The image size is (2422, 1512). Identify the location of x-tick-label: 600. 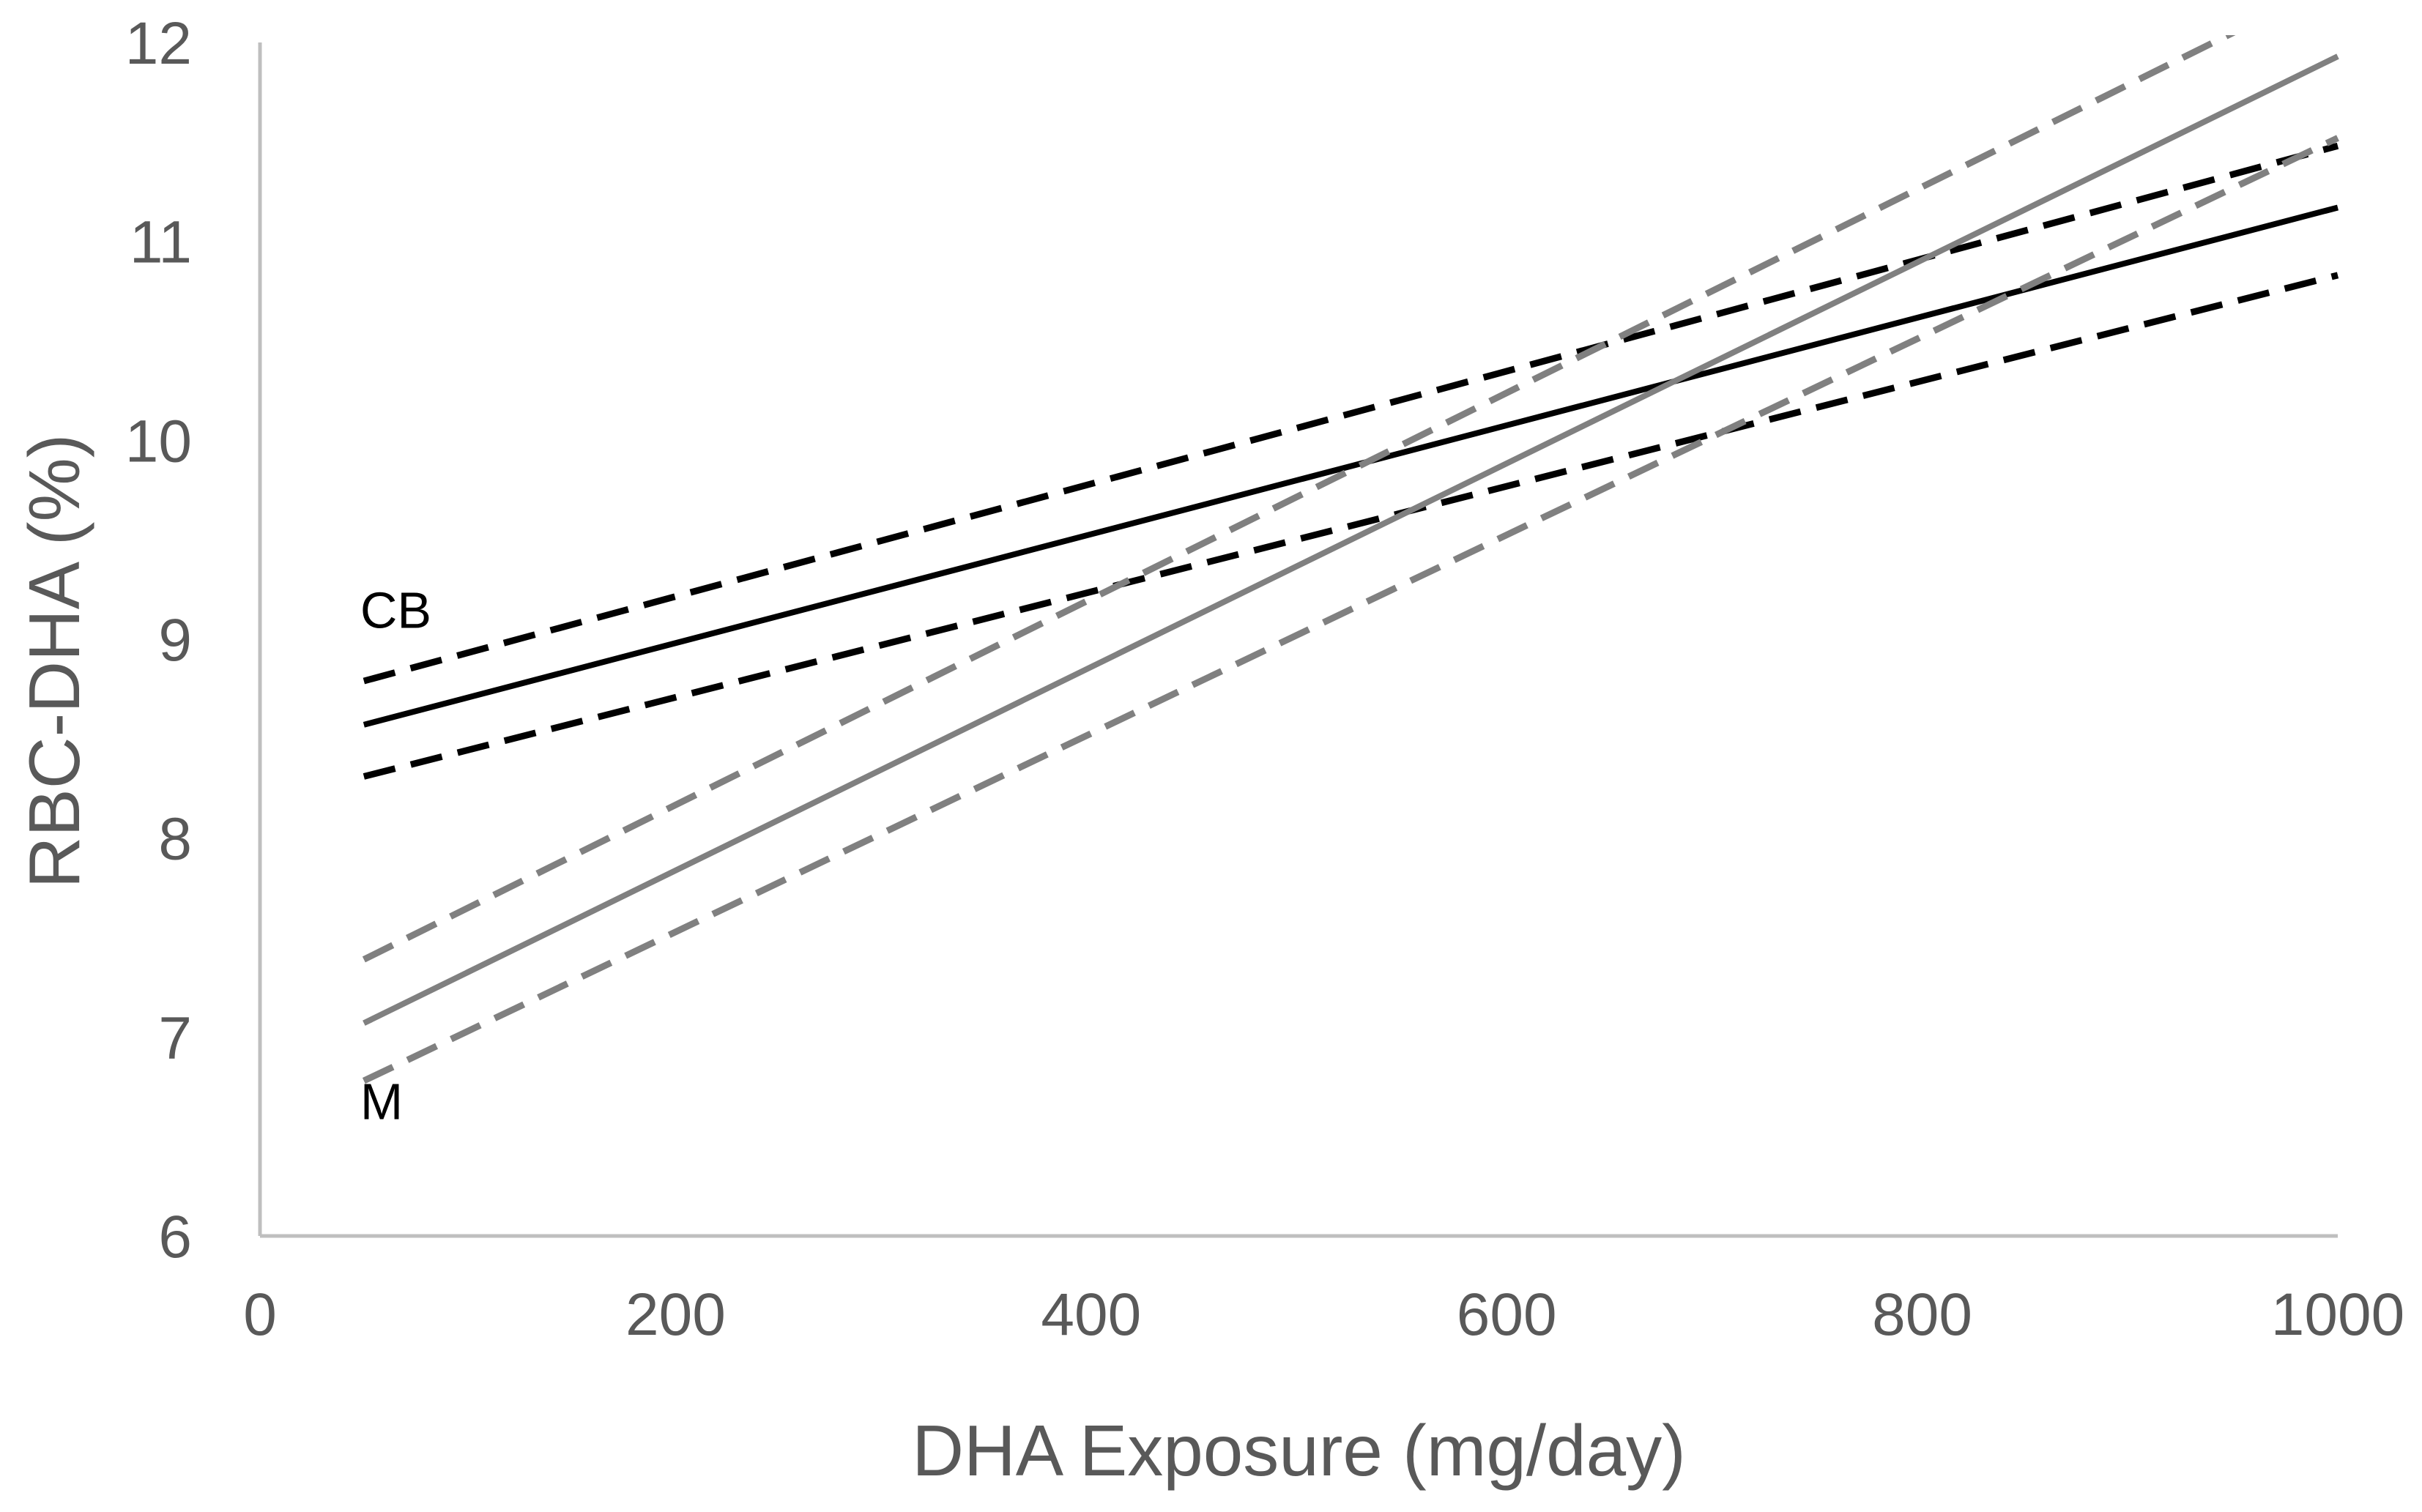
(1507, 1314).